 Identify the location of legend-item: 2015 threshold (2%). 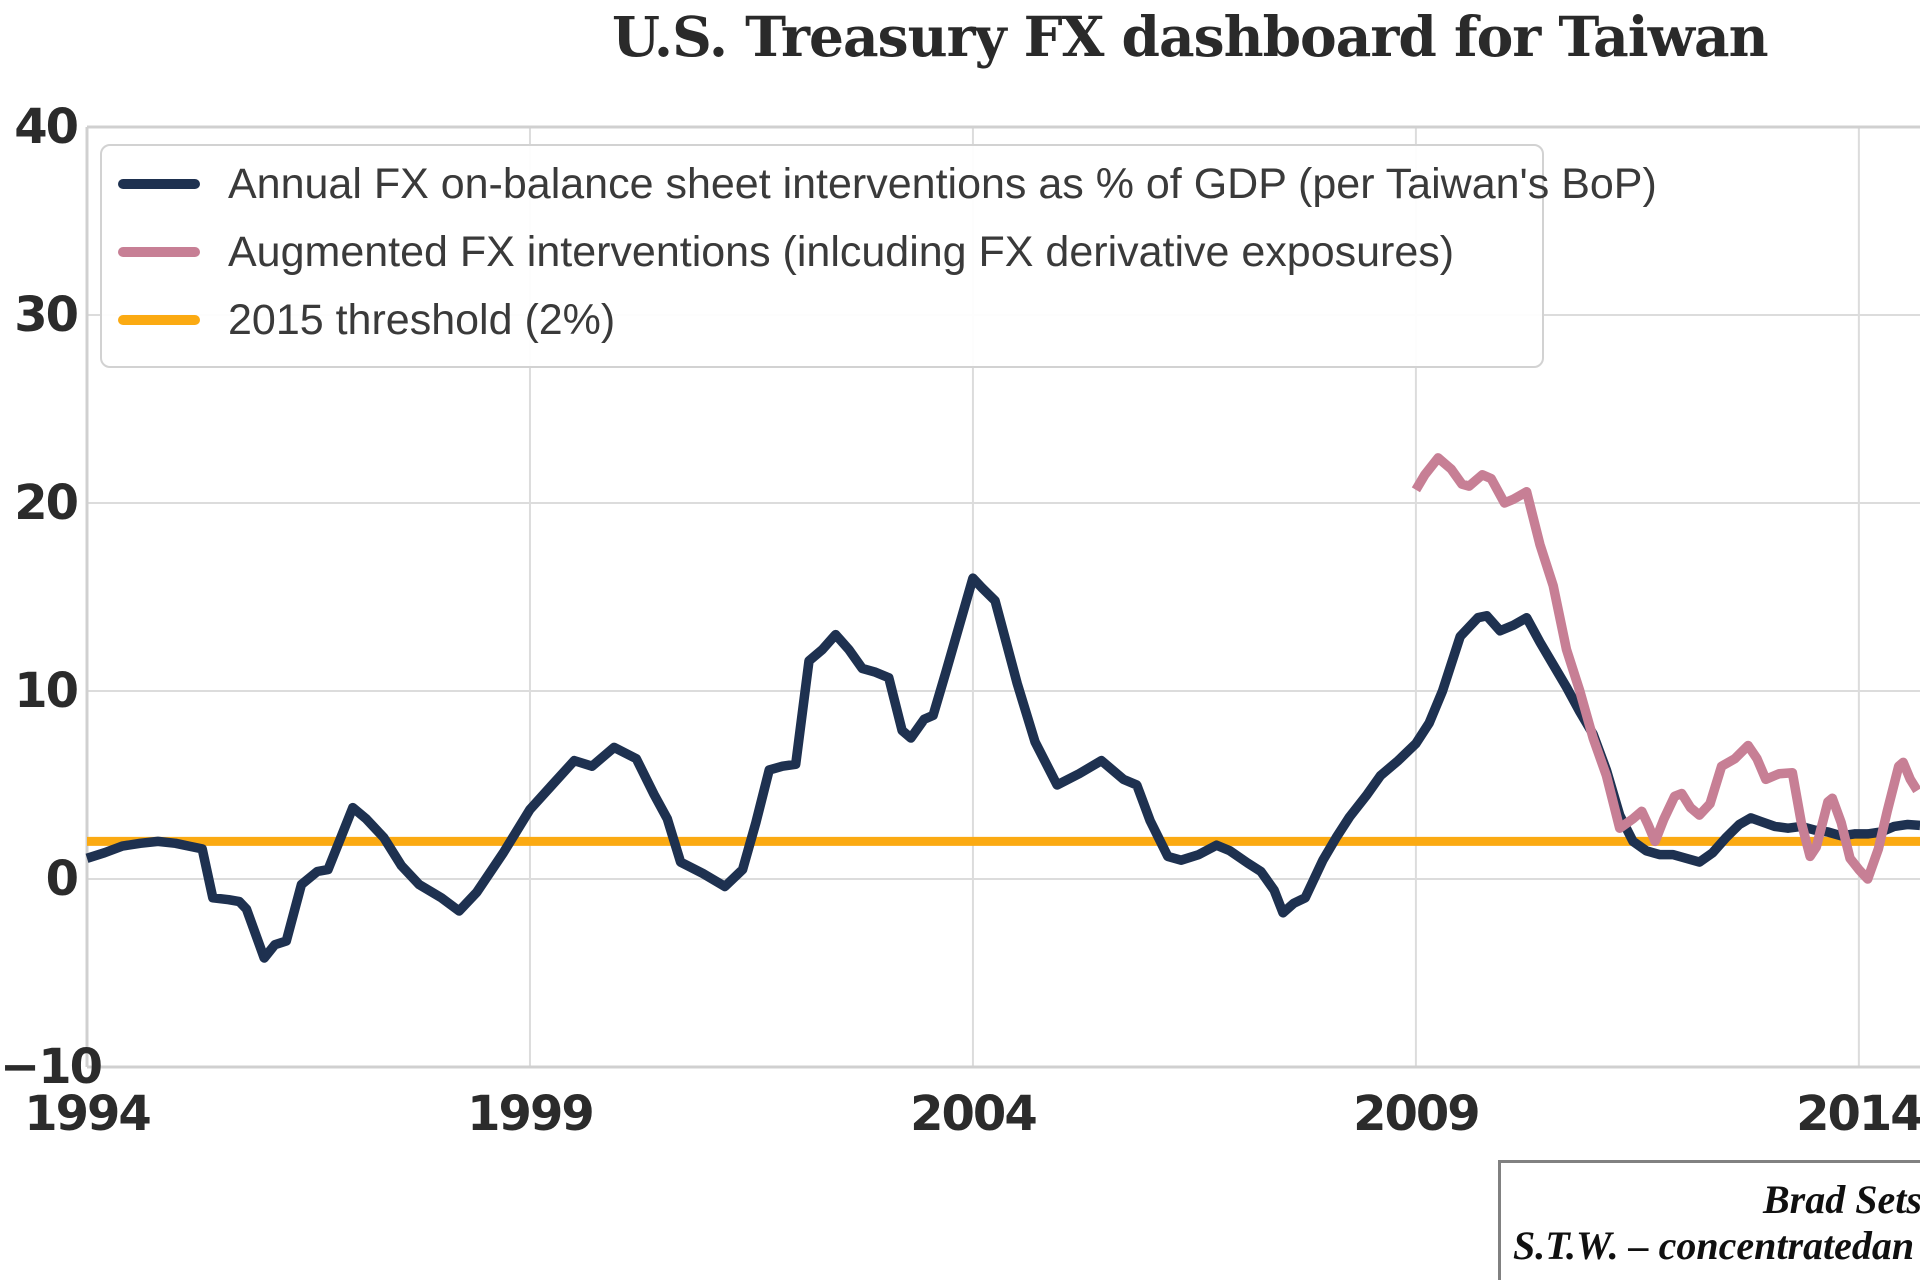
(822, 320).